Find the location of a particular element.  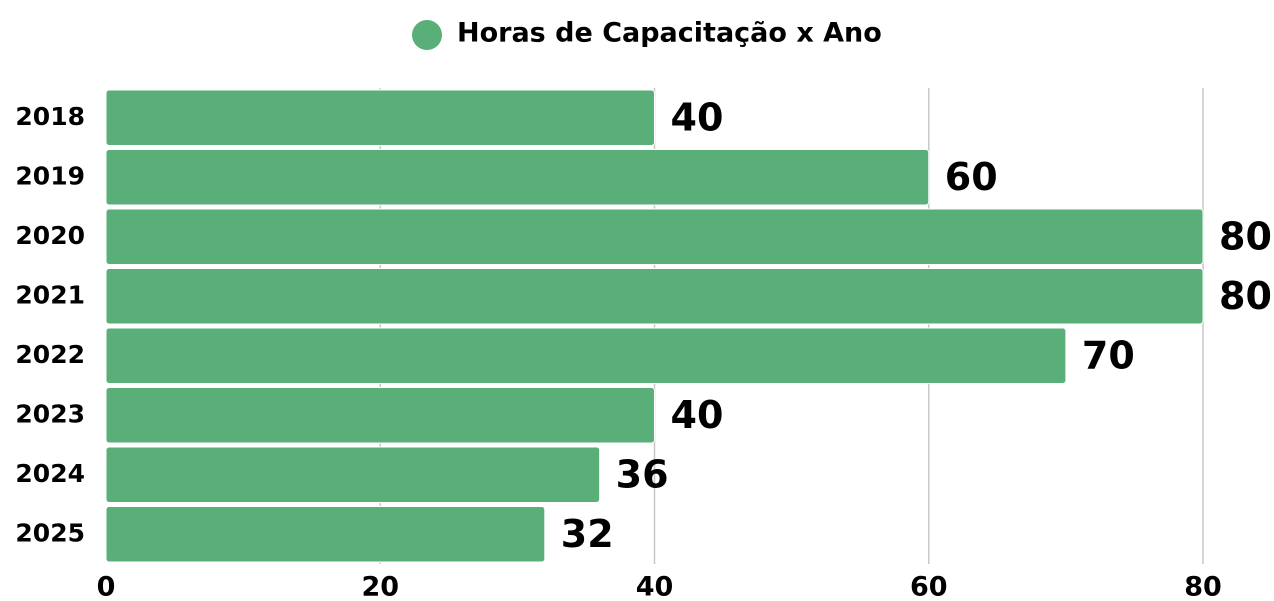

x-tick-label: 40 is located at coordinates (655, 586).